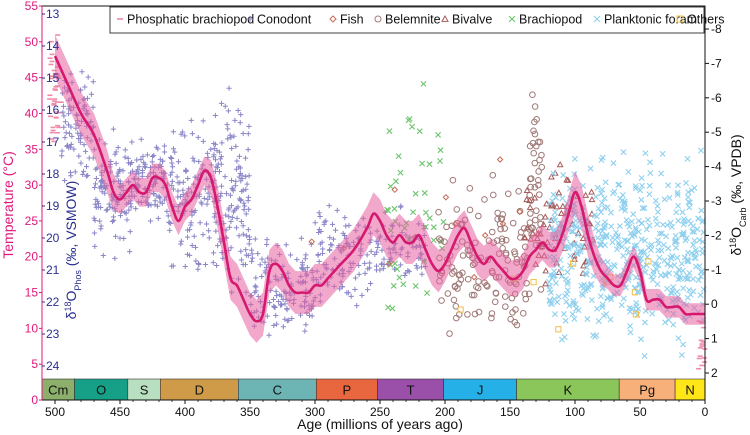 Image resolution: width=750 pixels, height=435 pixels. I want to click on carbonate-tick-label: 1, so click(714, 339).